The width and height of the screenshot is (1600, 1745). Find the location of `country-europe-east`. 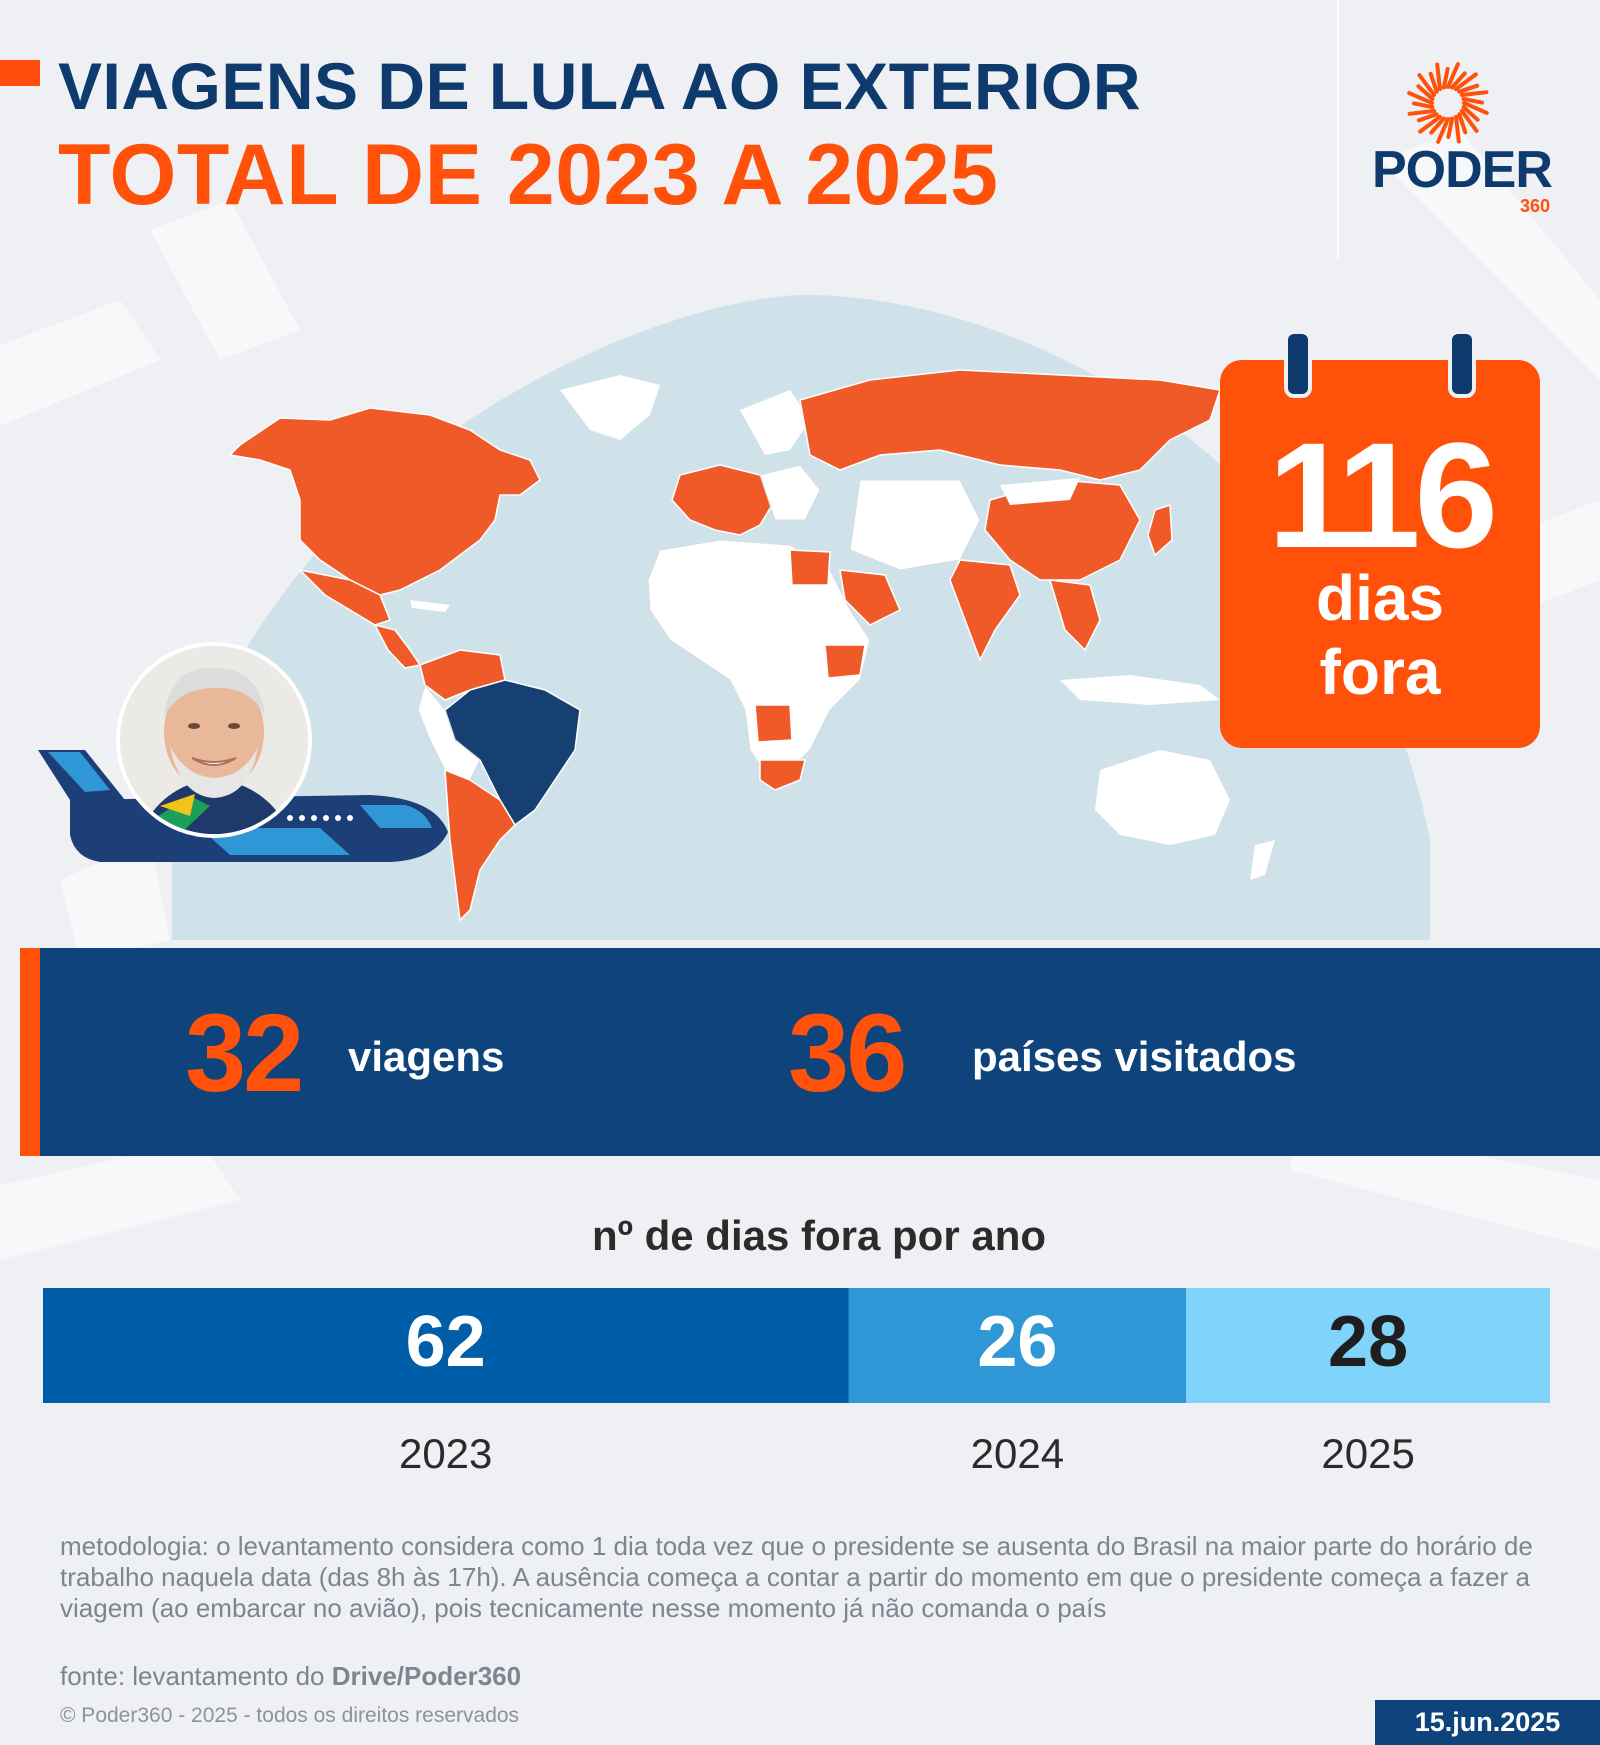

country-europe-east is located at coordinates (790, 492).